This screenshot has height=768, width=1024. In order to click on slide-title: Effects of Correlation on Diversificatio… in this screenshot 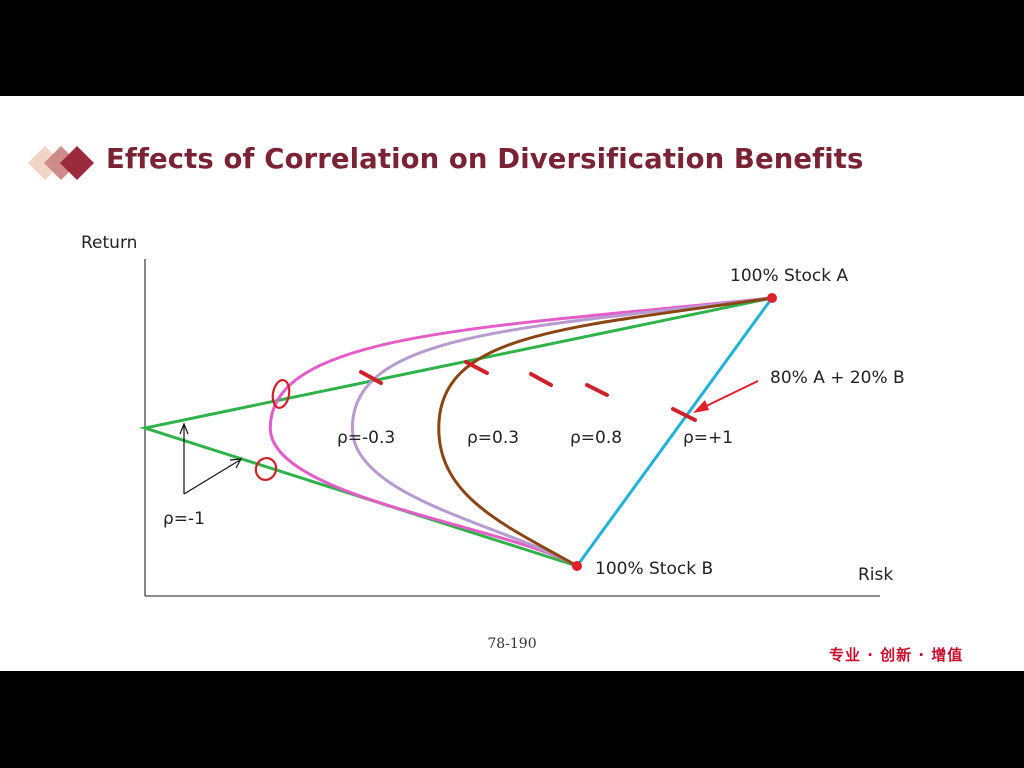, I will do `click(485, 159)`.